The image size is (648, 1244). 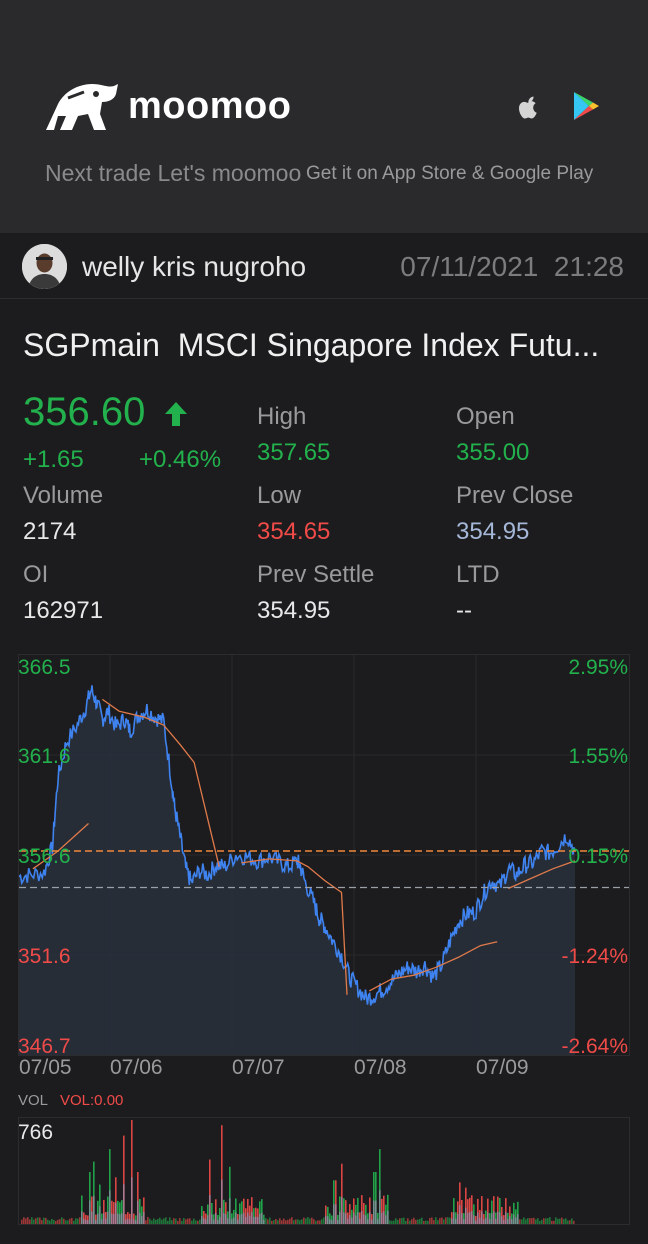 I want to click on x-tick: 07/06, so click(x=136, y=1067).